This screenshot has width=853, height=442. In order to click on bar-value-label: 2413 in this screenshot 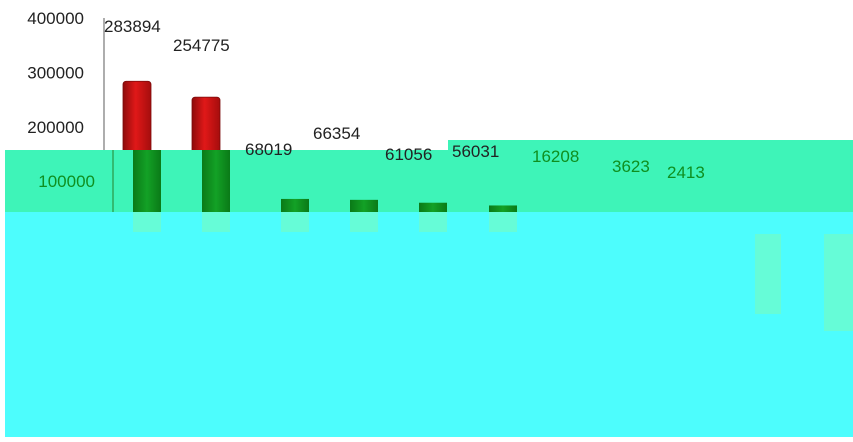, I will do `click(686, 172)`.